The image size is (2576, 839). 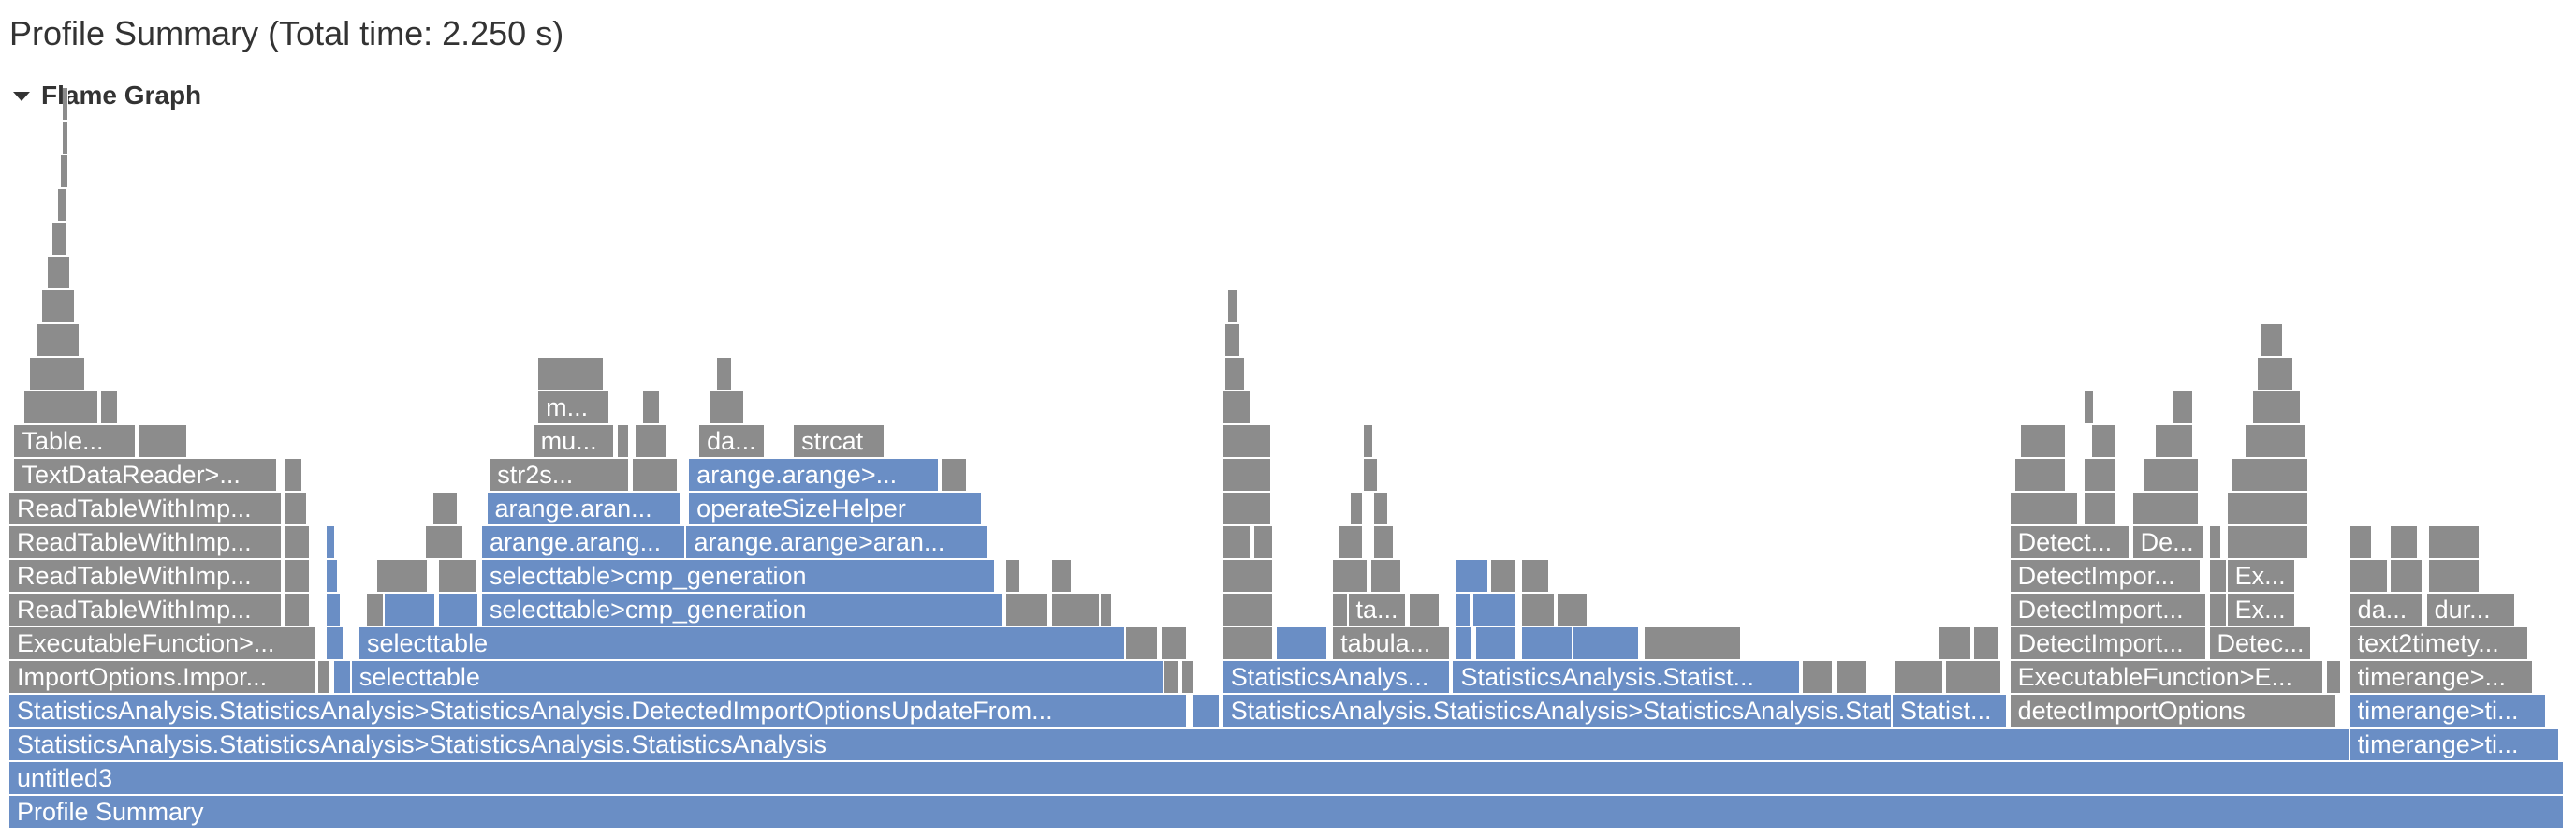 I want to click on flame-graph-section-toggle: Flame Graph, so click(x=107, y=95).